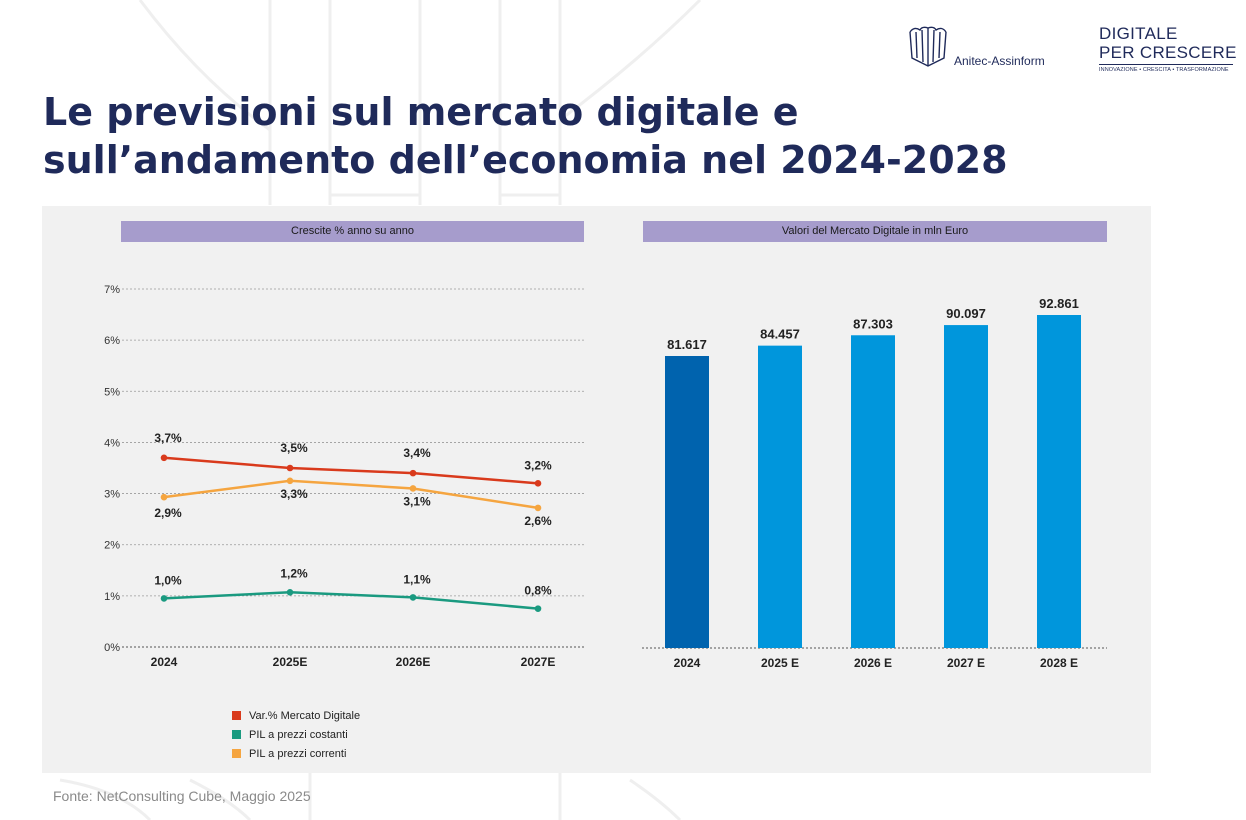 Image resolution: width=1246 pixels, height=820 pixels. What do you see at coordinates (873, 663) in the screenshot?
I see `bar-category-label: 2026 E` at bounding box center [873, 663].